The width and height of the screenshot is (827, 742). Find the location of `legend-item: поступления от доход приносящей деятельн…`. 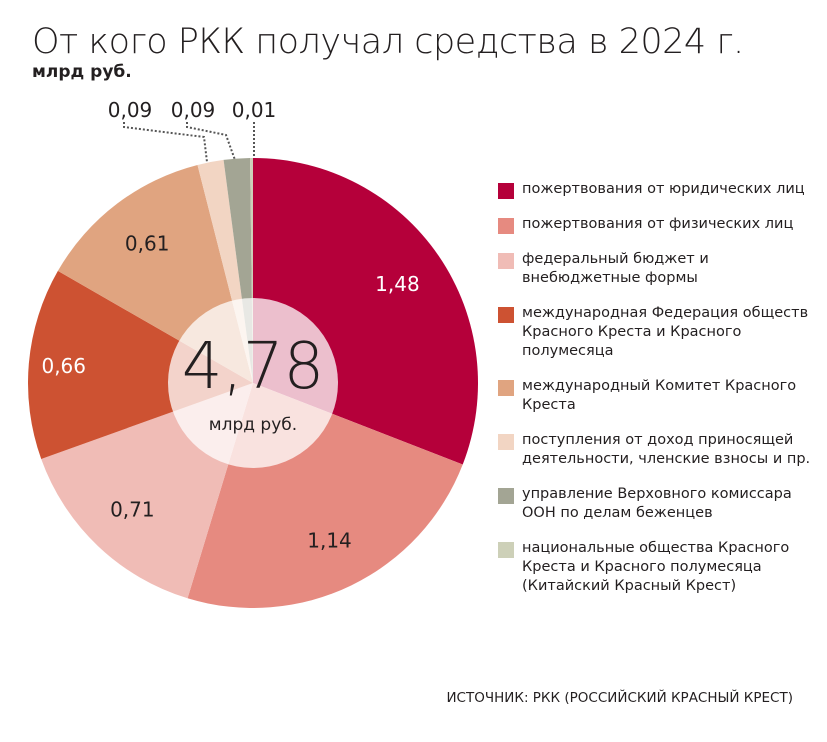

legend-item: поступления от доход приносящей деятельн… is located at coordinates (658, 450).